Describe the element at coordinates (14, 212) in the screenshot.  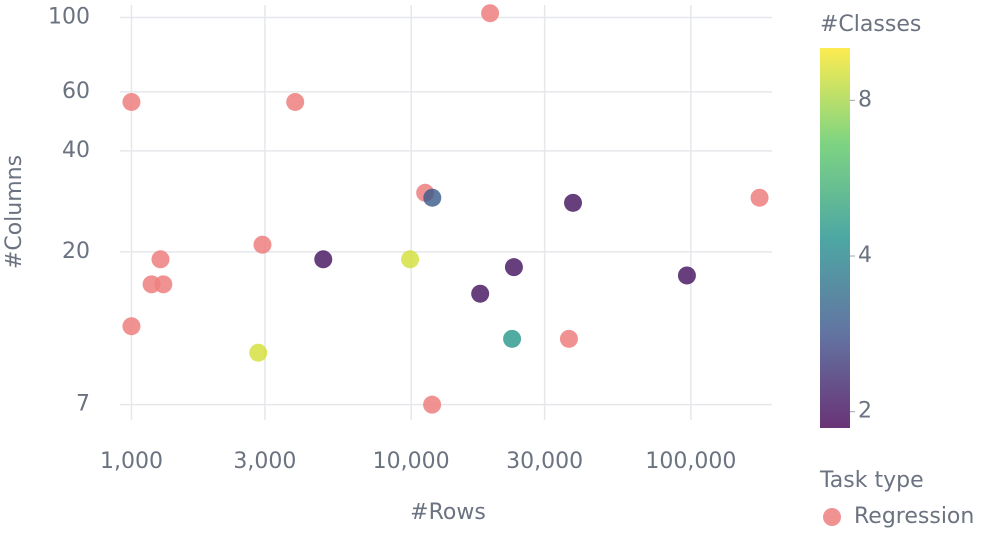
I see `y-axis-label: #Columns` at that location.